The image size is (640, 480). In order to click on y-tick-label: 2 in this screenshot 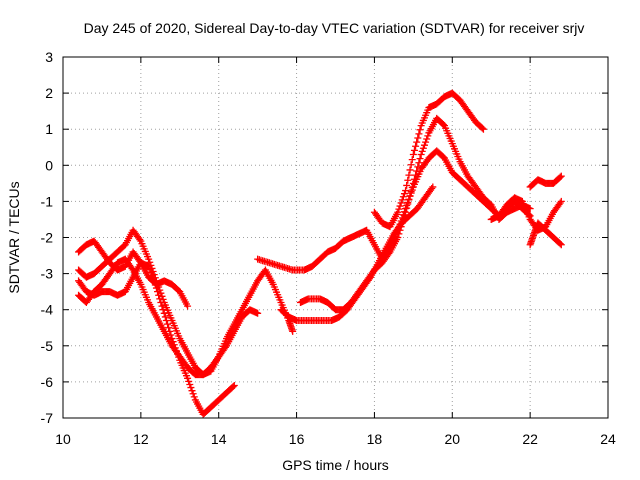, I will do `click(49, 93)`.